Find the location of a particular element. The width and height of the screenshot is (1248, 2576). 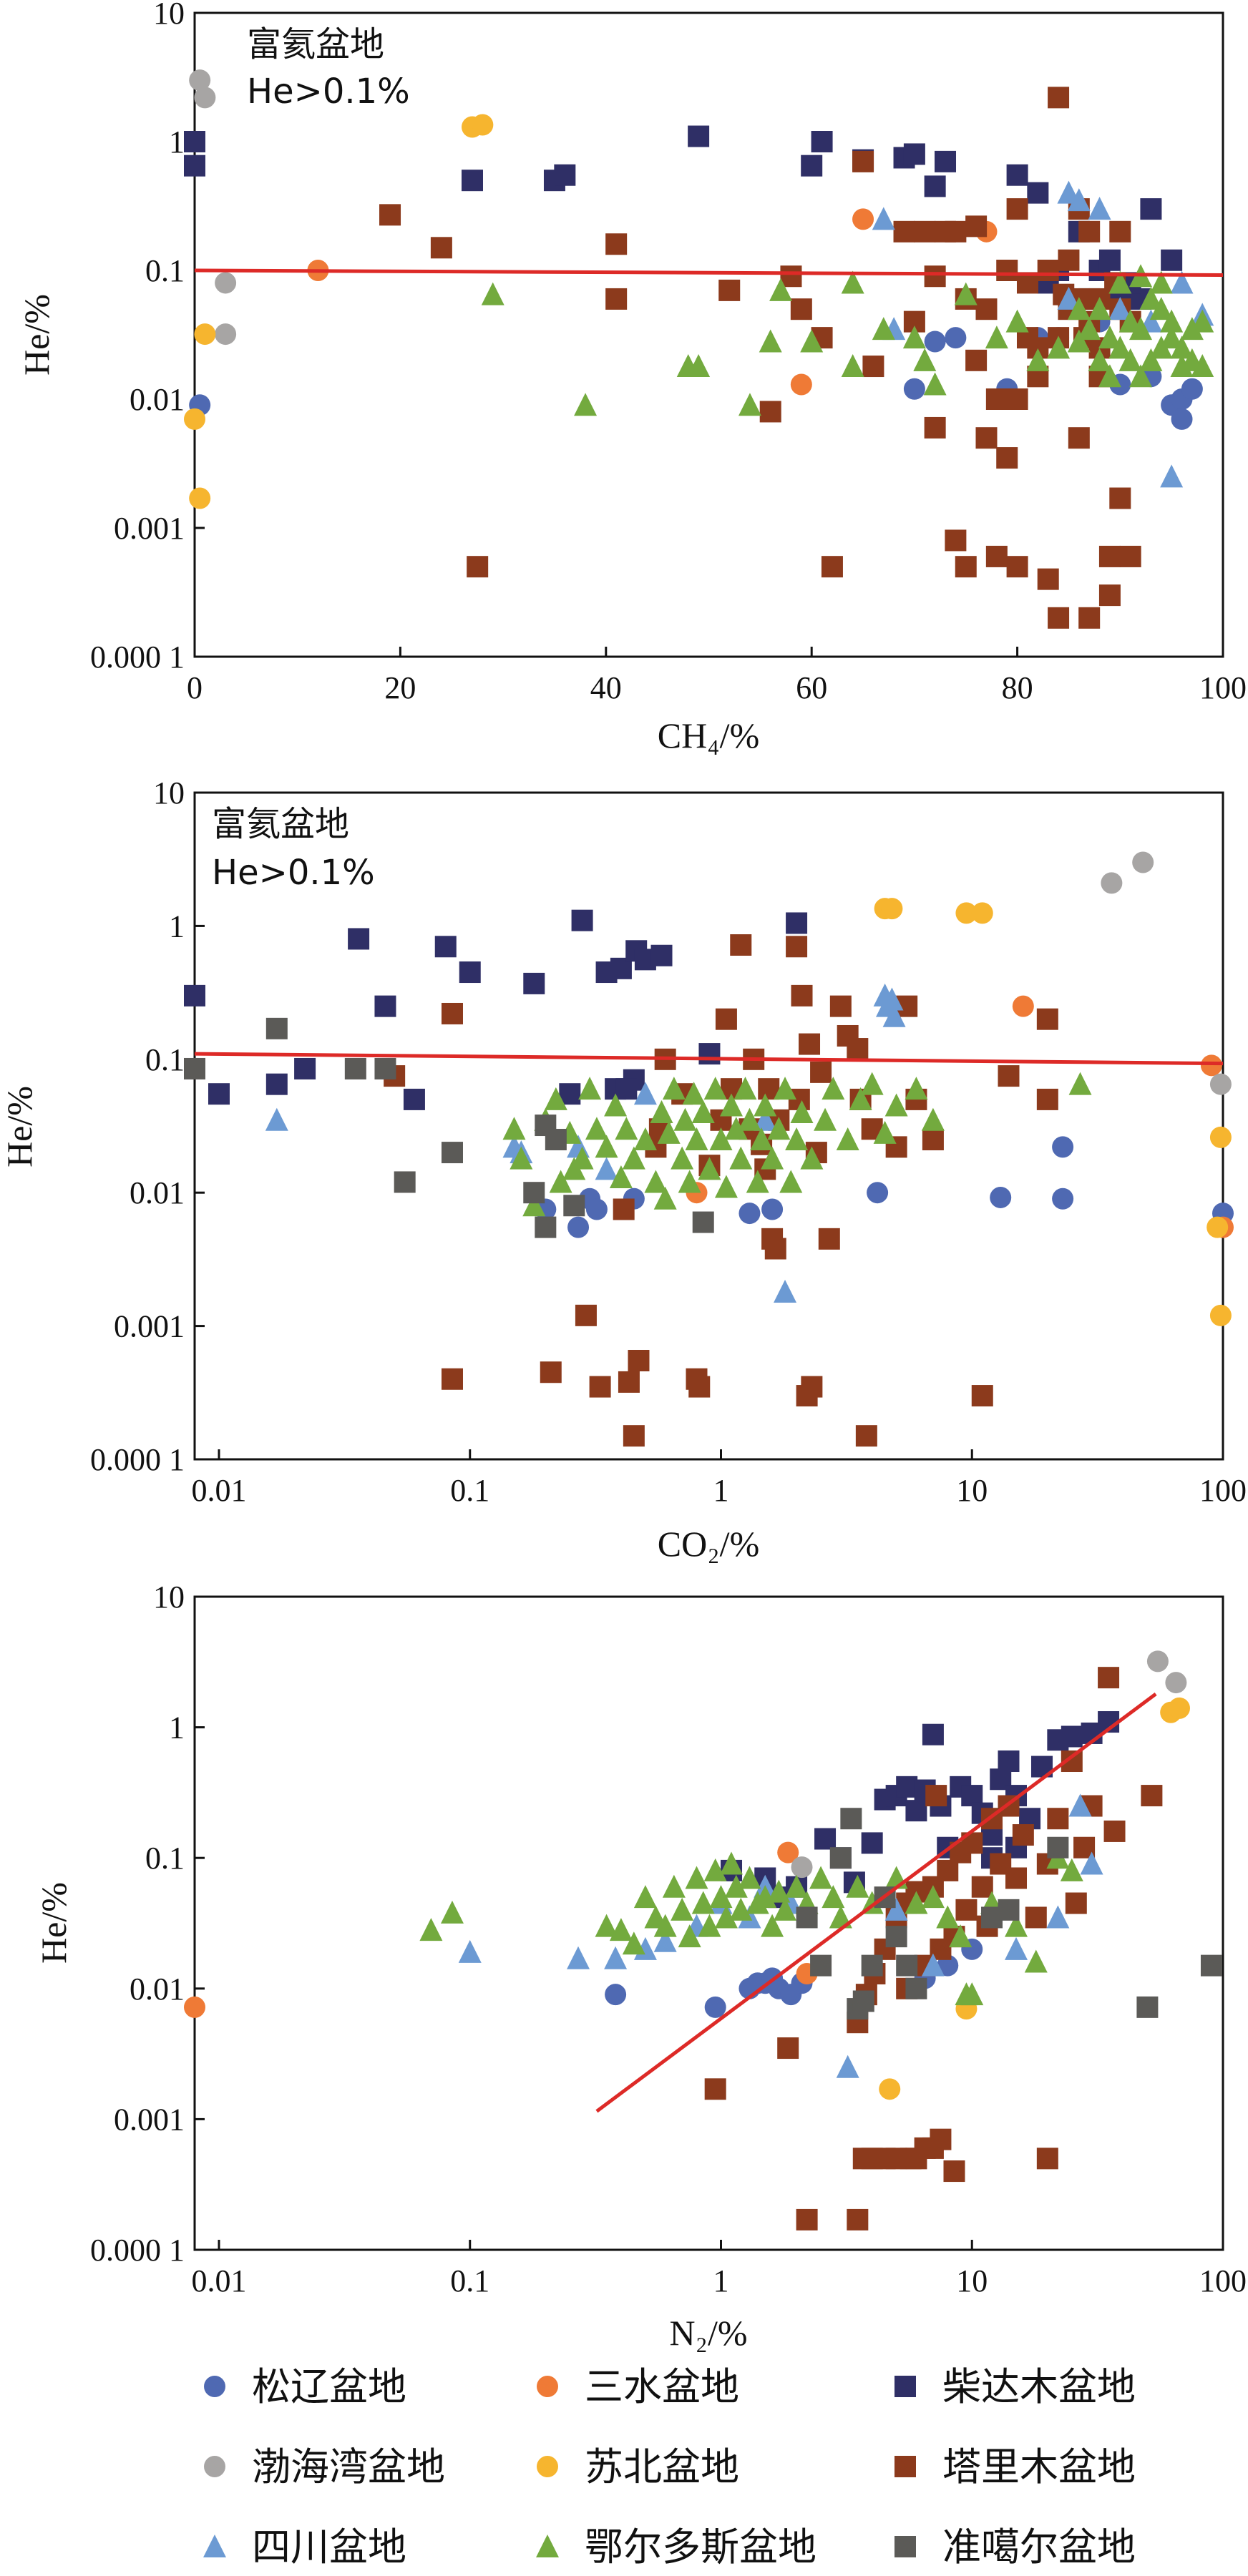

y-tick-label: 0.000 1 is located at coordinates (137, 657).